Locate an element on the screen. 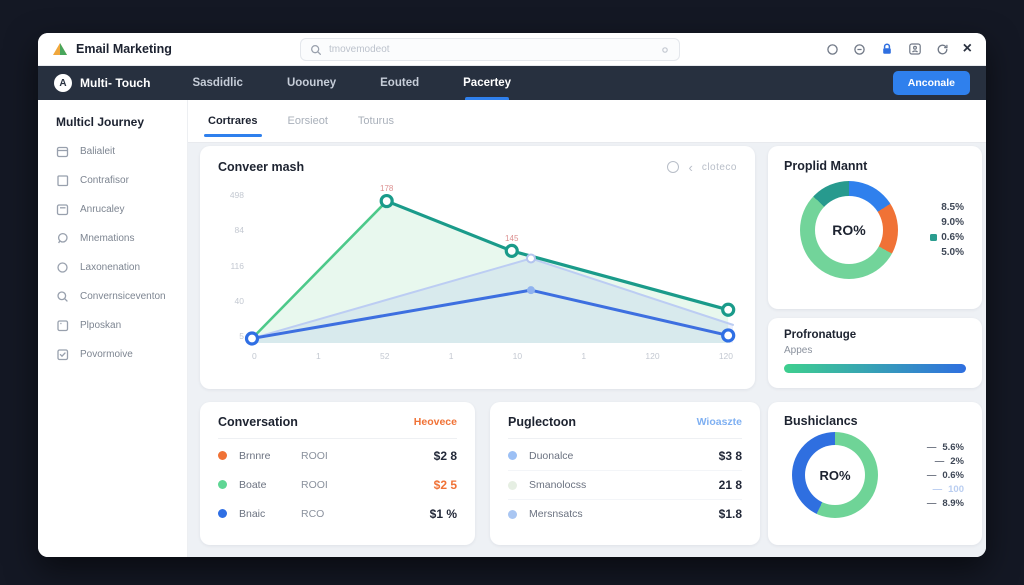 The image size is (1024, 585). search-bar is located at coordinates (490, 49).